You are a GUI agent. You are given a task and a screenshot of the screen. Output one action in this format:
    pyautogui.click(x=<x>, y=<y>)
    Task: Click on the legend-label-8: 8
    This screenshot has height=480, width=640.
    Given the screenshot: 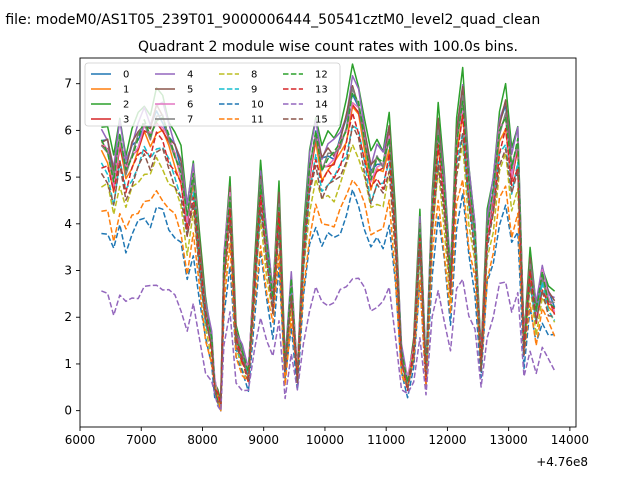 What is the action you would take?
    pyautogui.click(x=254, y=75)
    